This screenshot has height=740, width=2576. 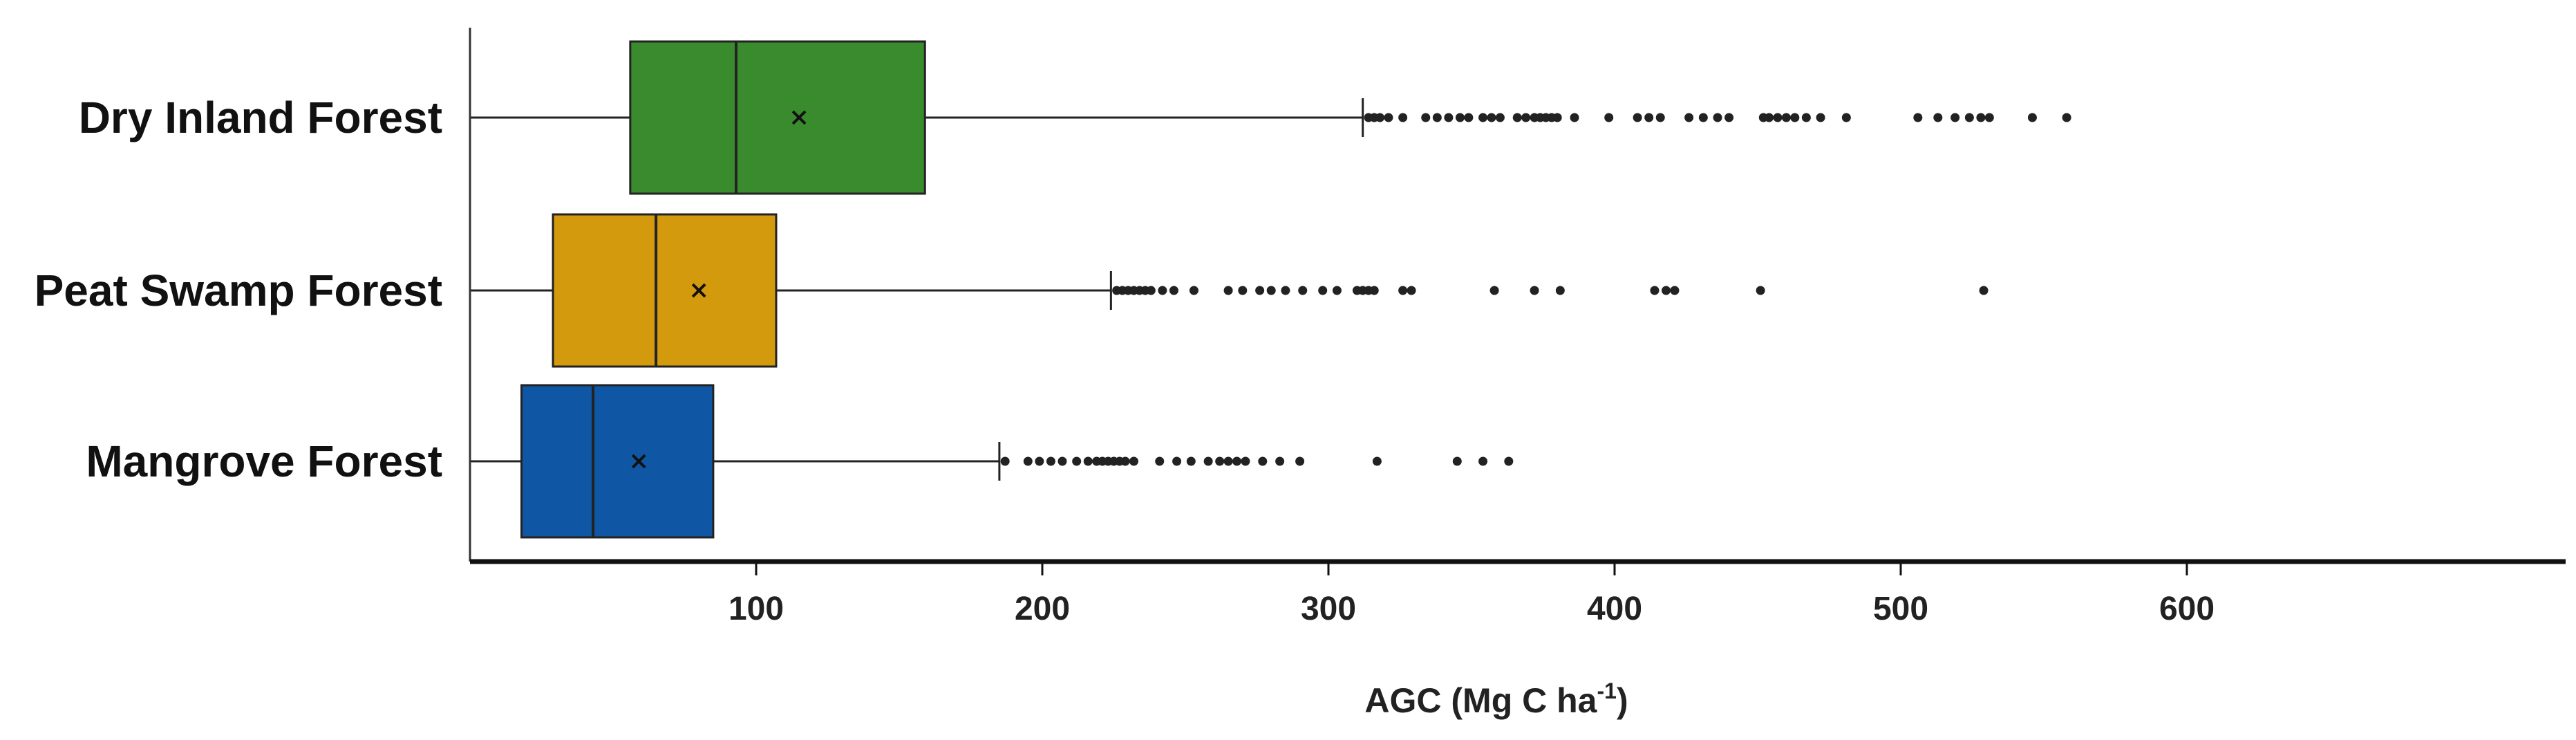 What do you see at coordinates (1480, 700) in the screenshot?
I see `x-axis-title-main: AGC (Mg C ha` at bounding box center [1480, 700].